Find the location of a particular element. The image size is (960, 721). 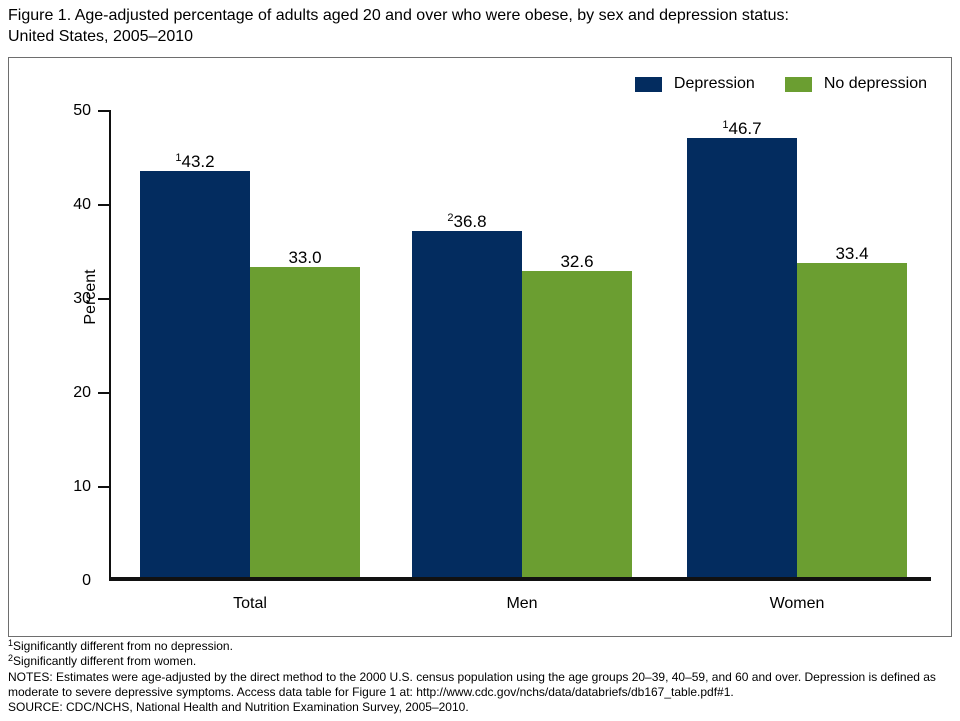

x-category-label-men: Men is located at coordinates (522, 603).